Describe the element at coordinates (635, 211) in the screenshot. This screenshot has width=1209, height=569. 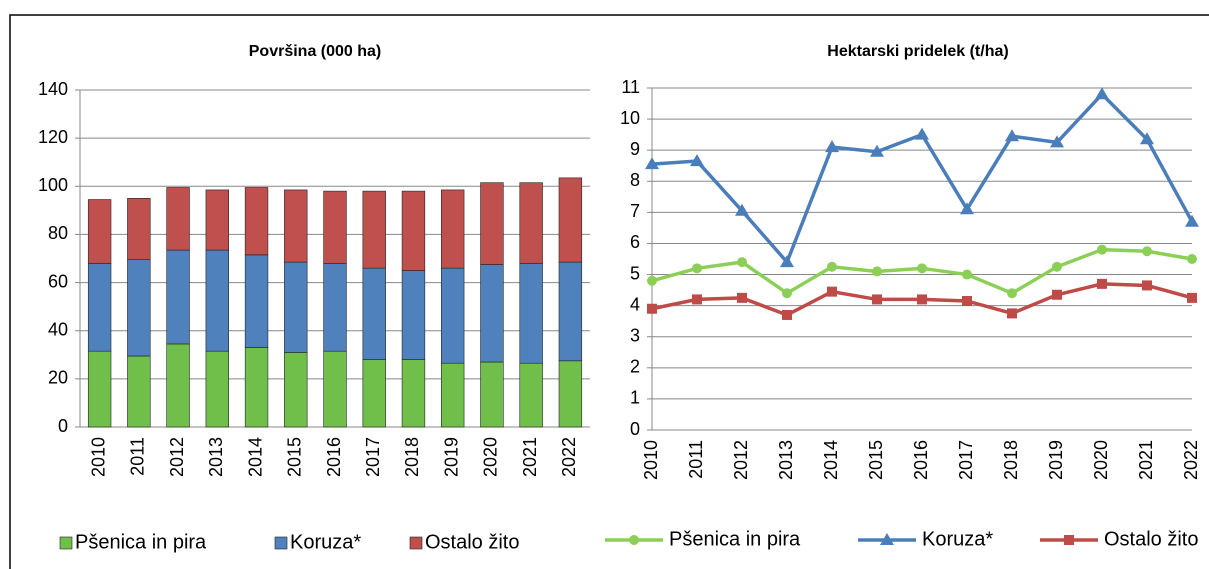
I see `y-tick-label: 7` at that location.